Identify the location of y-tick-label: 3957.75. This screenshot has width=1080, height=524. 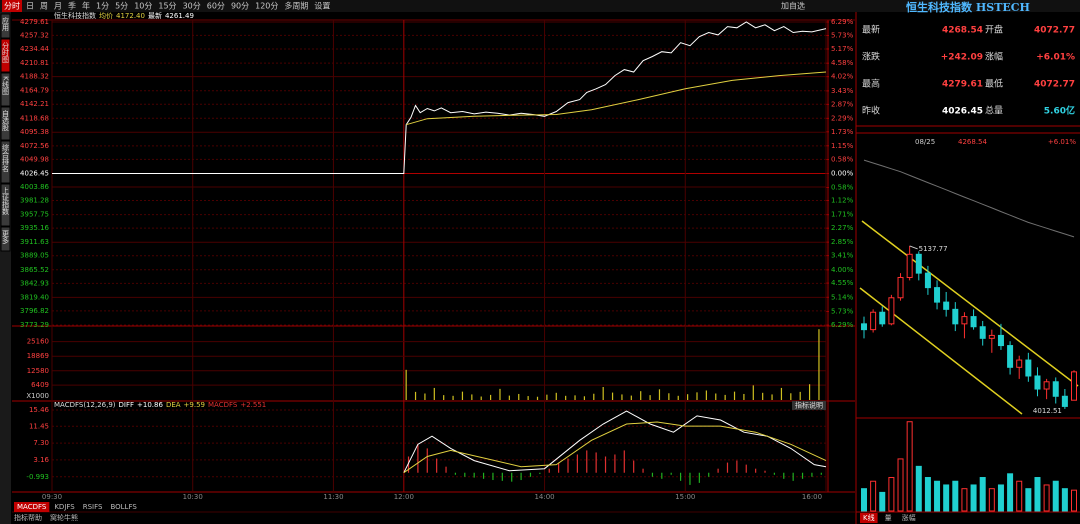
(34, 215).